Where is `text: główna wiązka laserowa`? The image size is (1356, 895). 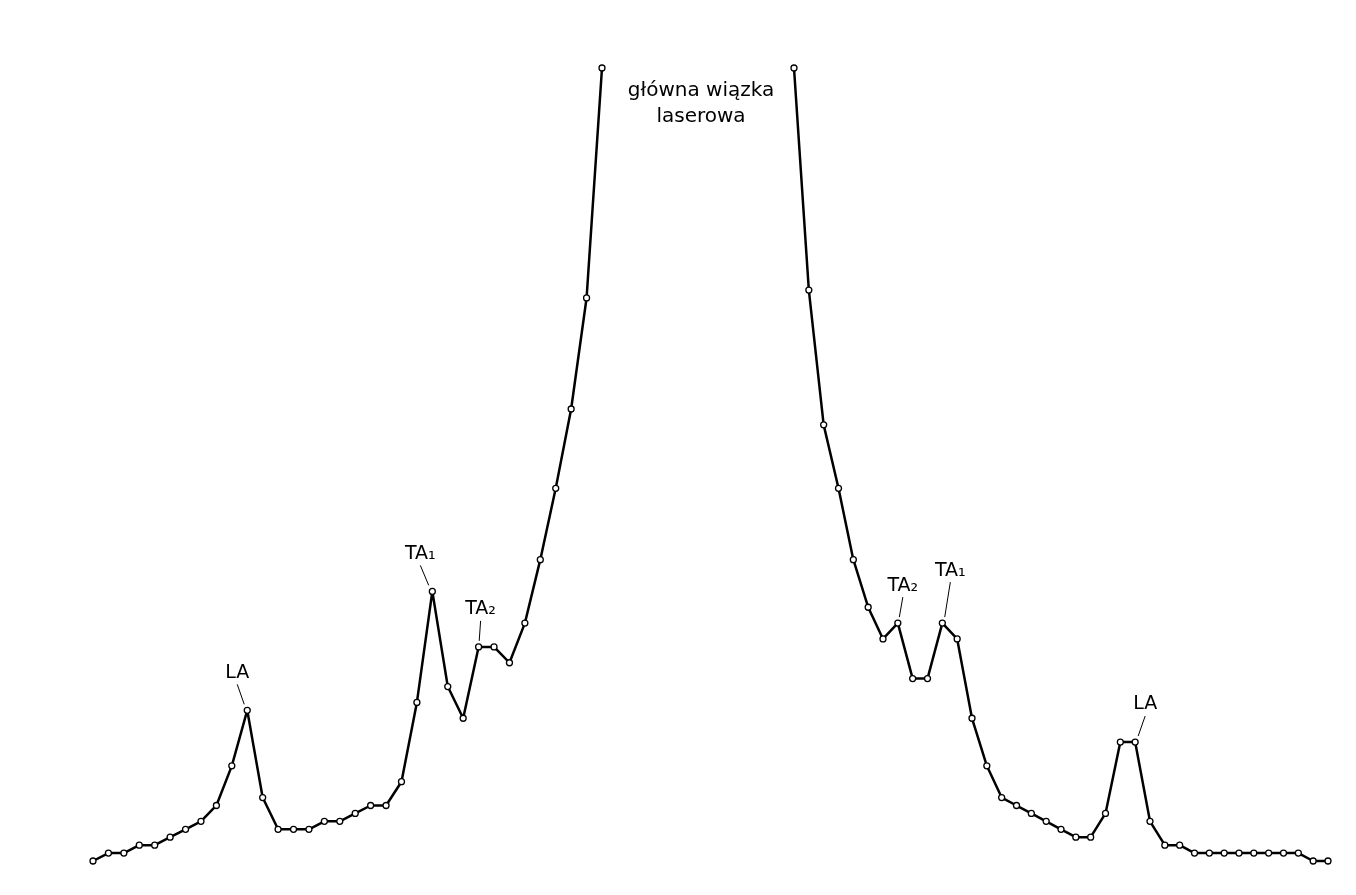
text: główna wiązka laserowa is located at coordinates (701, 102).